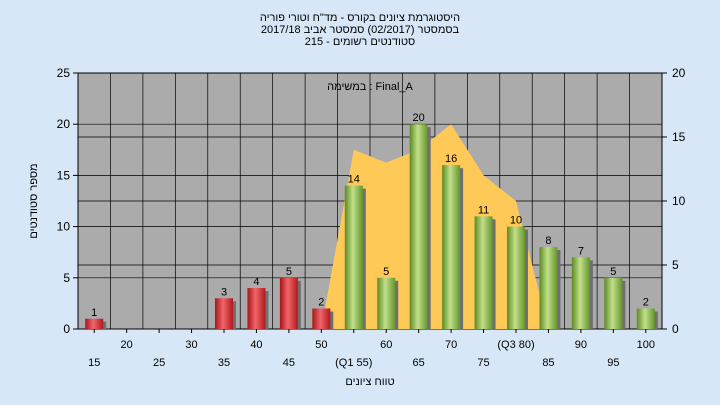 This screenshot has width=720, height=405. What do you see at coordinates (646, 345) in the screenshot?
I see `x-axis-tick-label: 100` at bounding box center [646, 345].